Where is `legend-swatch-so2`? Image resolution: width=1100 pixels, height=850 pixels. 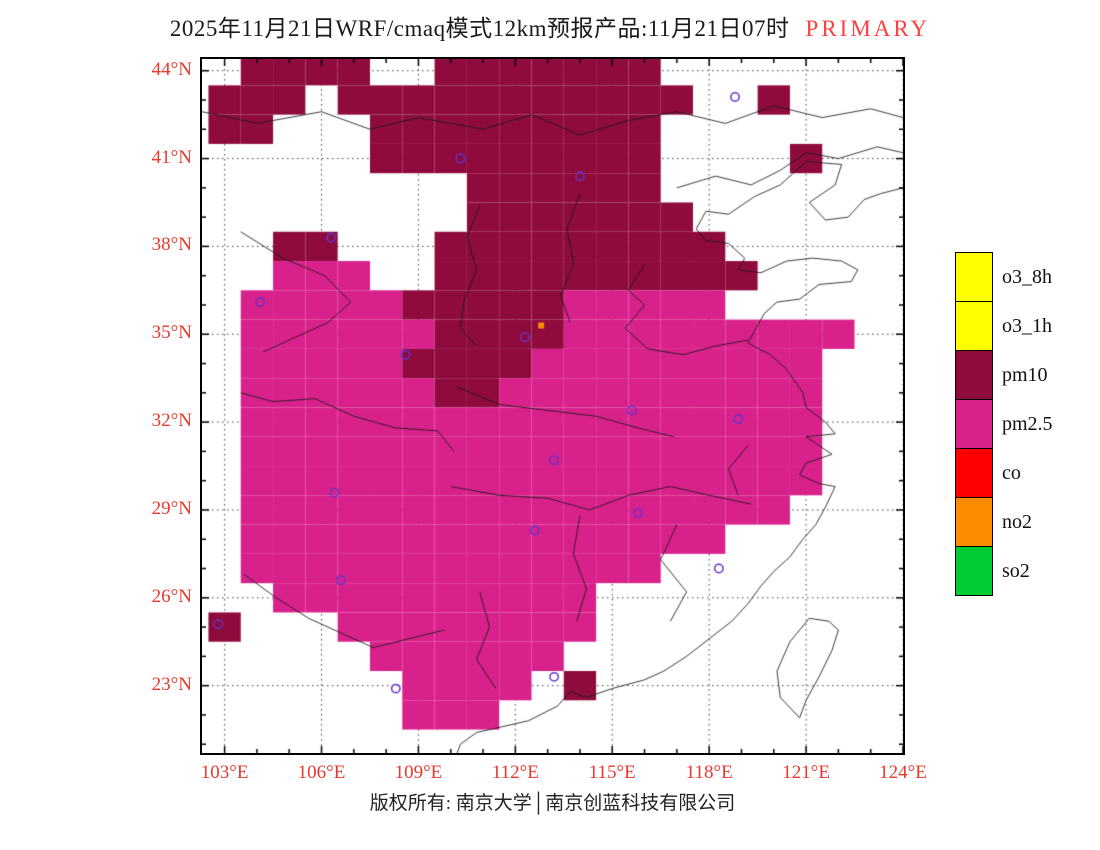
legend-swatch-so2 is located at coordinates (974, 571).